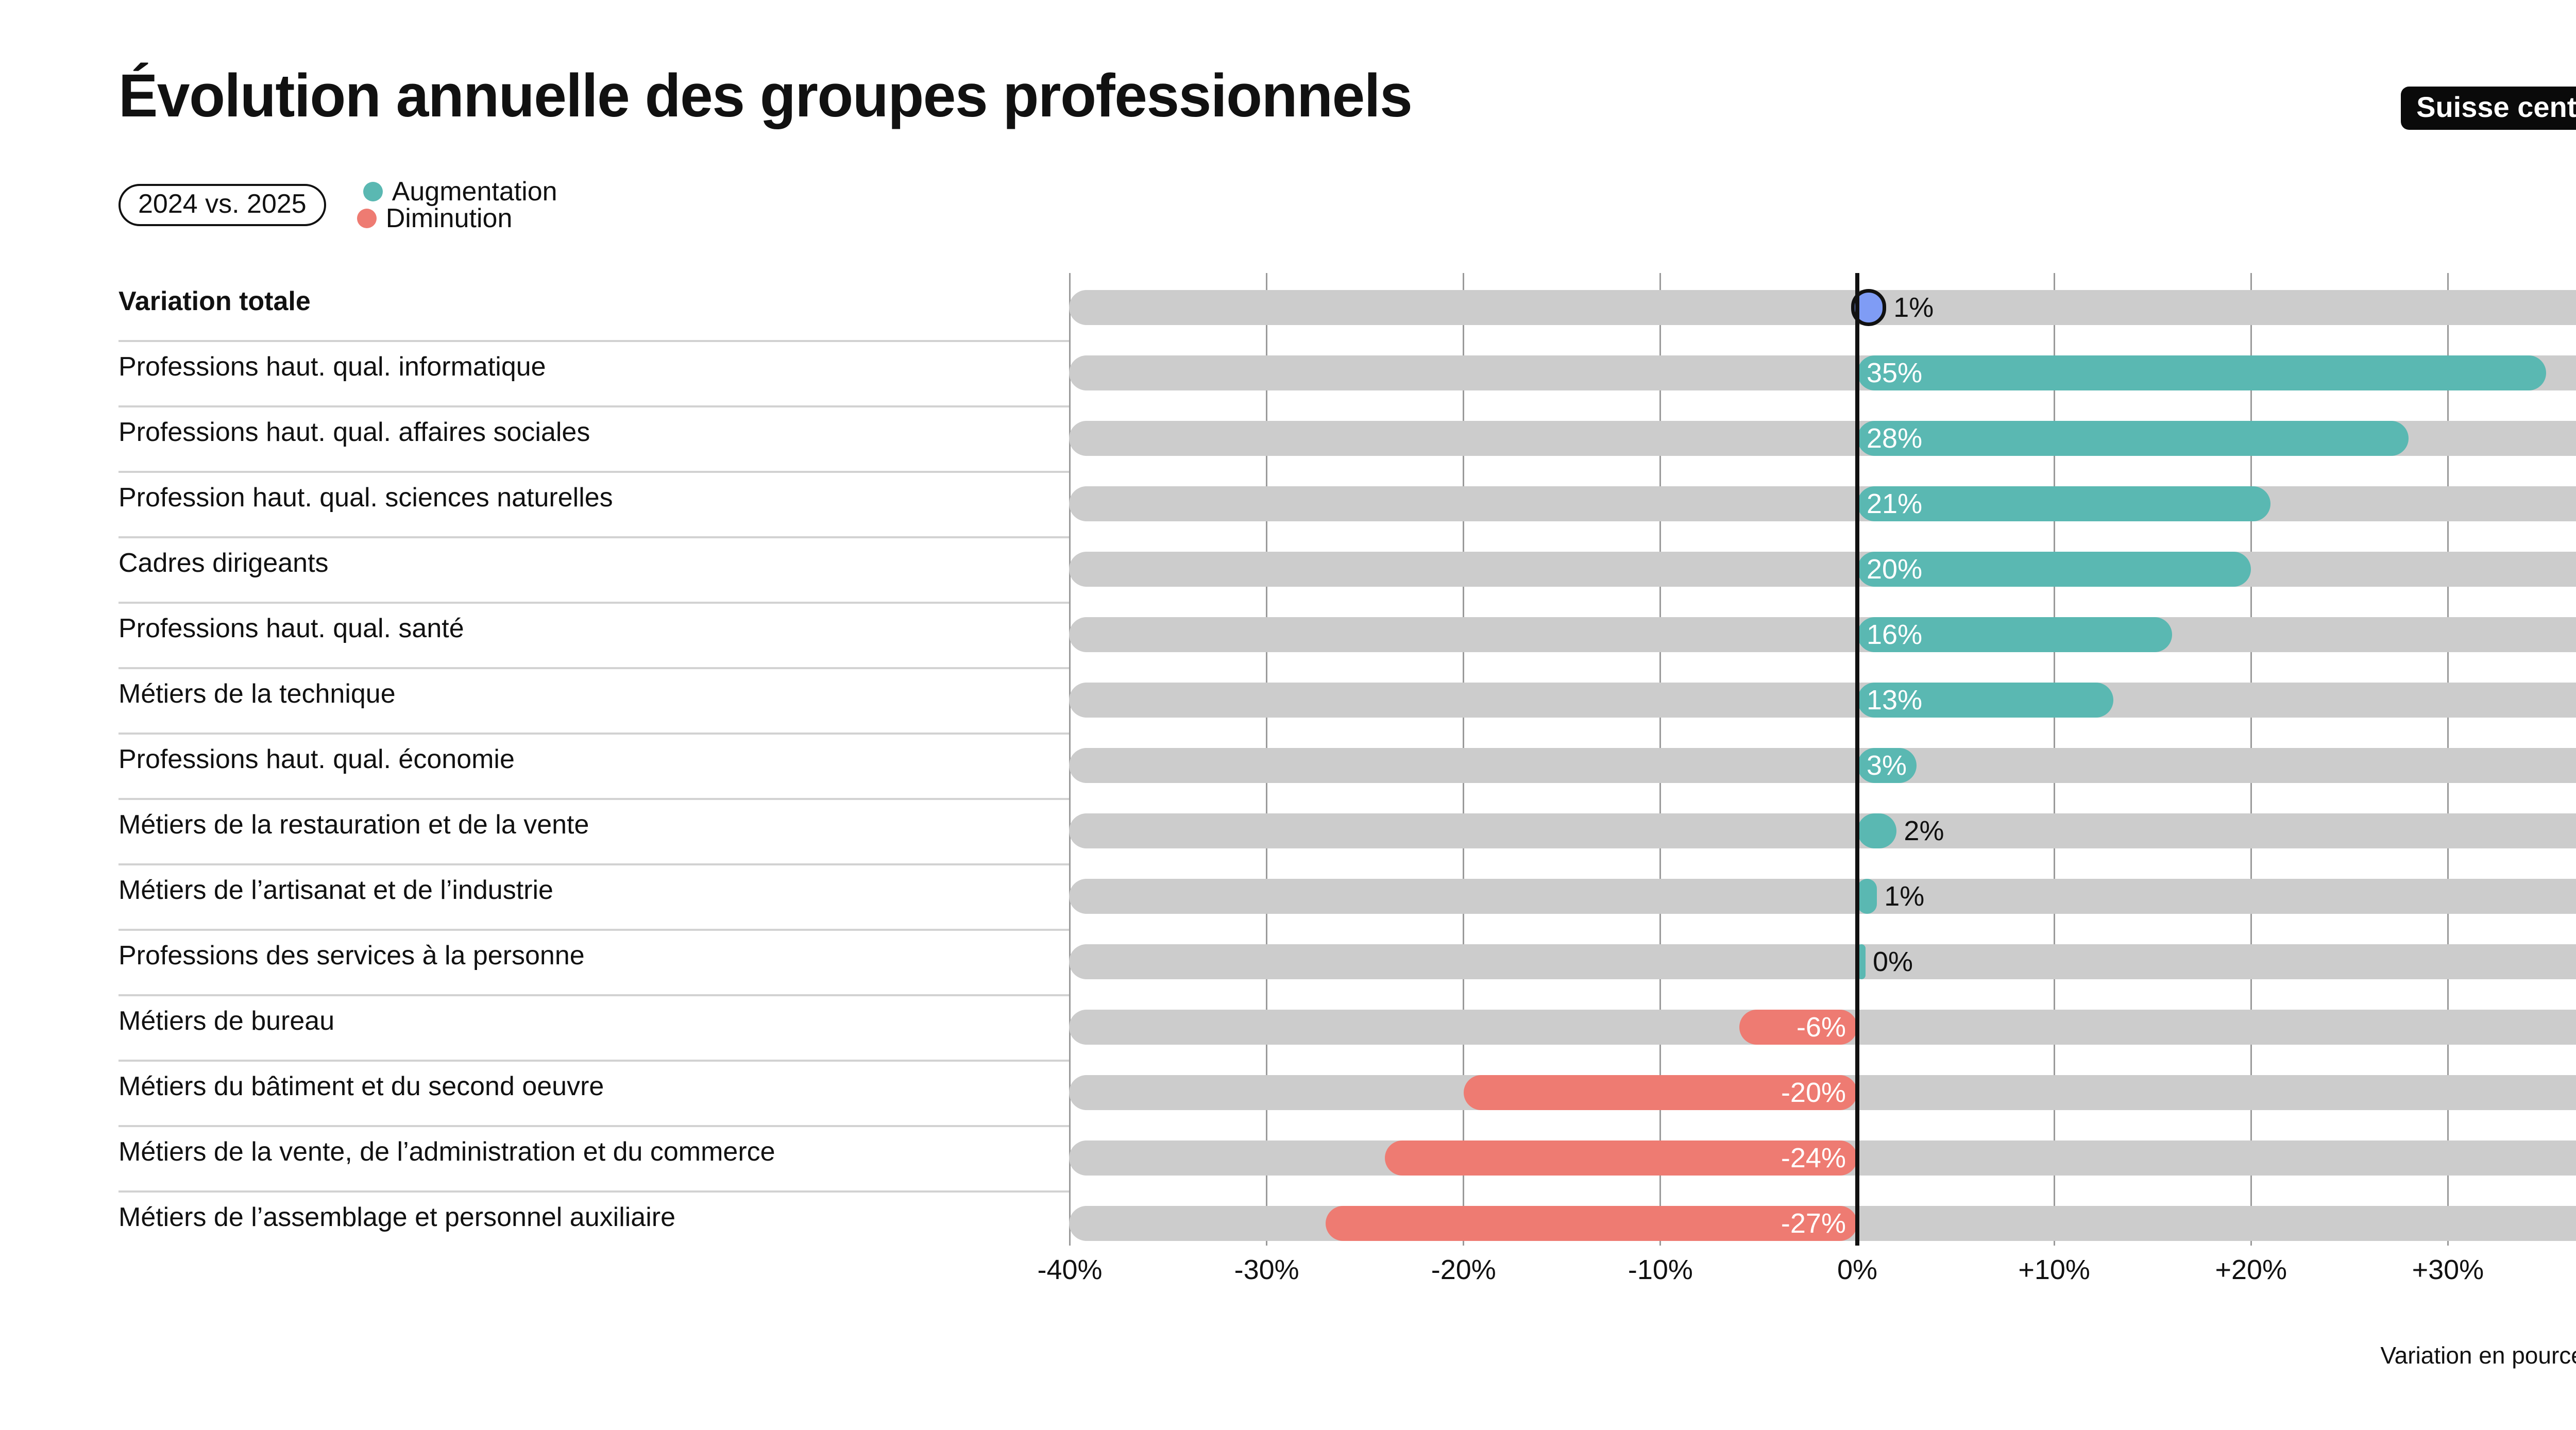  What do you see at coordinates (2478, 1355) in the screenshot?
I see `axis-caption: Variation en pourcentage` at bounding box center [2478, 1355].